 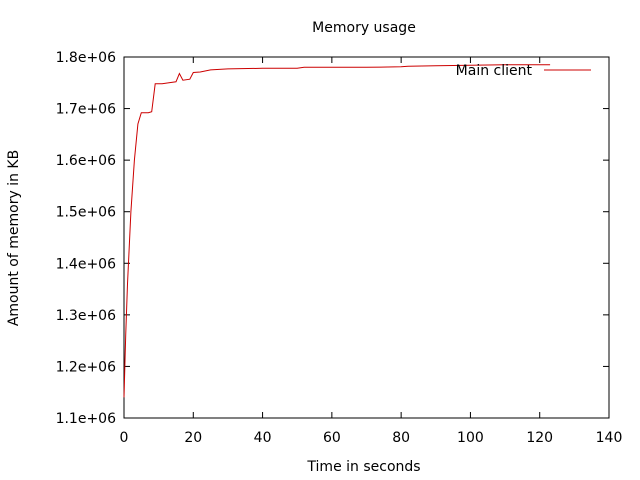 What do you see at coordinates (86, 264) in the screenshot?
I see `y-tick-label: 1.4e+06` at bounding box center [86, 264].